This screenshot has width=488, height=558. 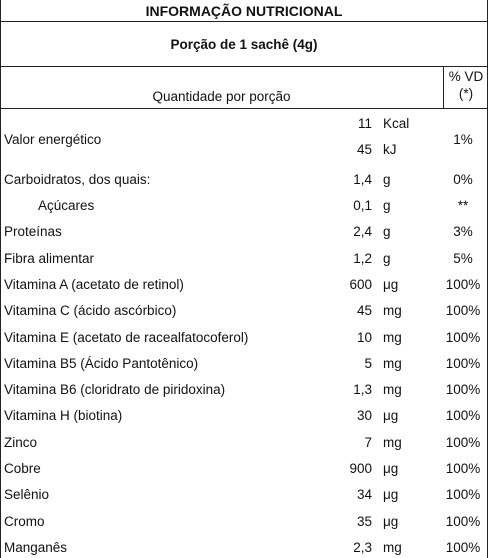 What do you see at coordinates (368, 363) in the screenshot?
I see `amount: 5` at bounding box center [368, 363].